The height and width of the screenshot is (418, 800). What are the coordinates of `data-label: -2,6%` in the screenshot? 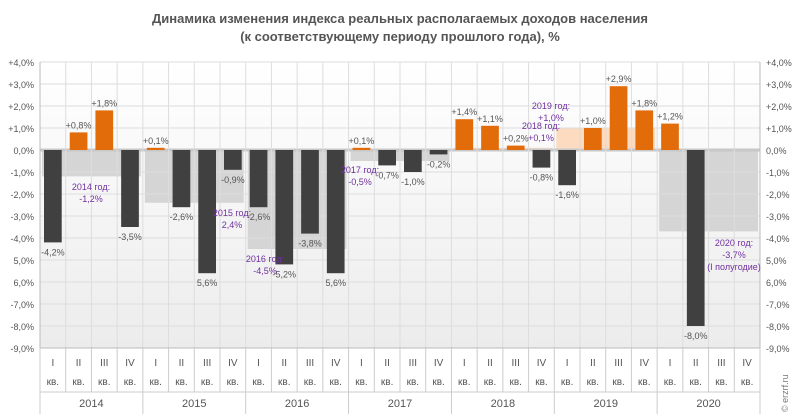 It's located at (259, 217).